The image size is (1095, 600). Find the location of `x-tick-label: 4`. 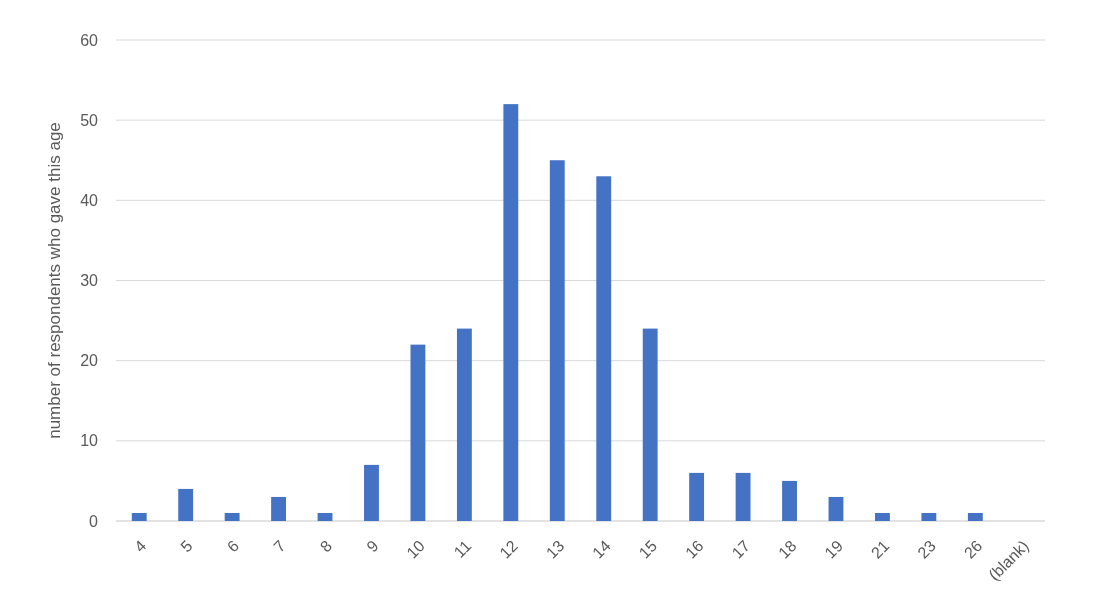

x-tick-label: 4 is located at coordinates (140, 546).